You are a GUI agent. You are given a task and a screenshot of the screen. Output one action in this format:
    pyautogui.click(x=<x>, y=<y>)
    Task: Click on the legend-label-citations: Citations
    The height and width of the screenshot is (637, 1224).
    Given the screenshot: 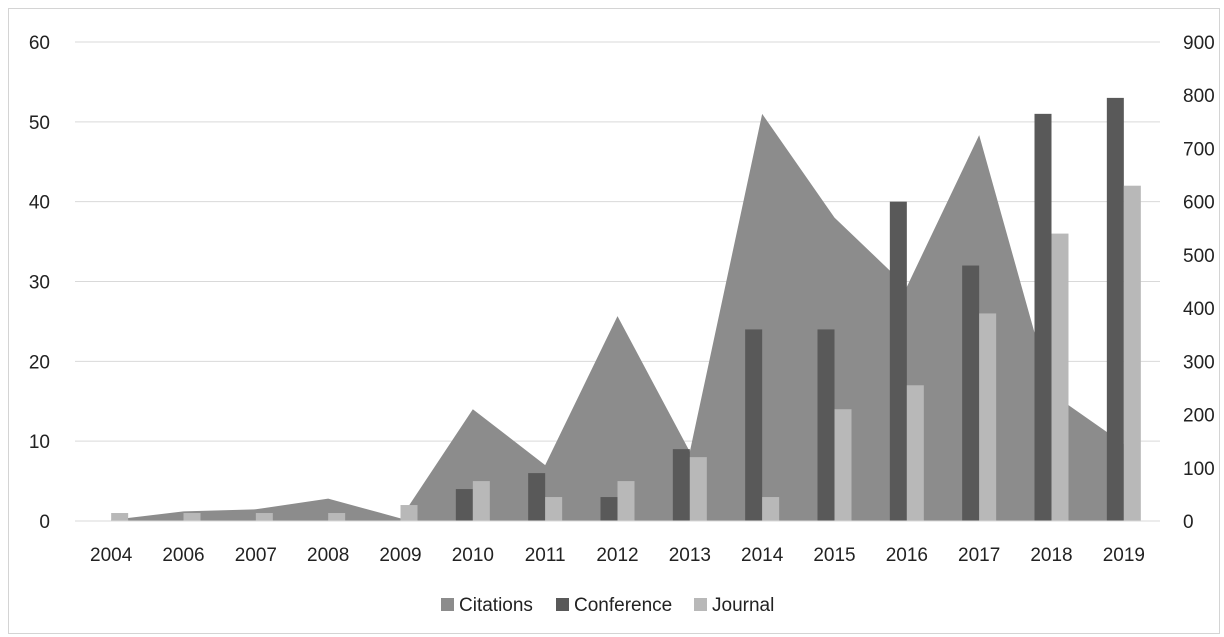 What is the action you would take?
    pyautogui.click(x=496, y=605)
    